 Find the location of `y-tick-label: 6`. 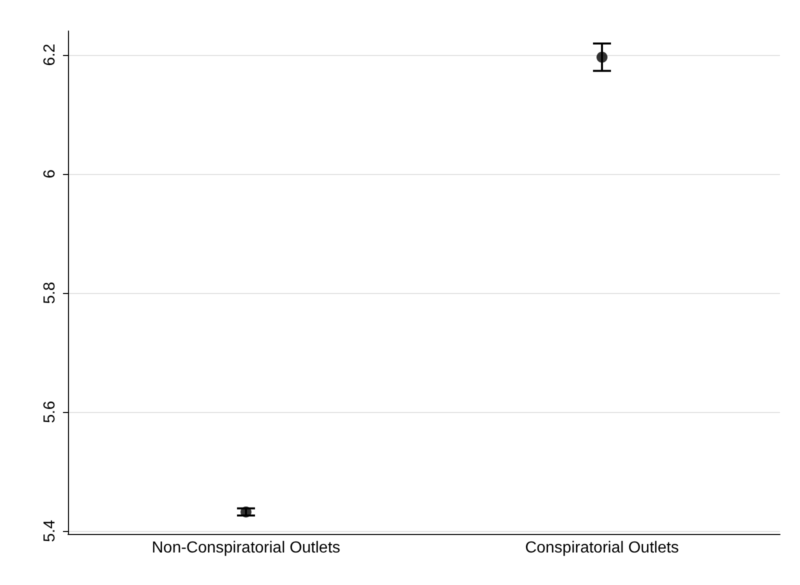

y-tick-label: 6 is located at coordinates (50, 173).